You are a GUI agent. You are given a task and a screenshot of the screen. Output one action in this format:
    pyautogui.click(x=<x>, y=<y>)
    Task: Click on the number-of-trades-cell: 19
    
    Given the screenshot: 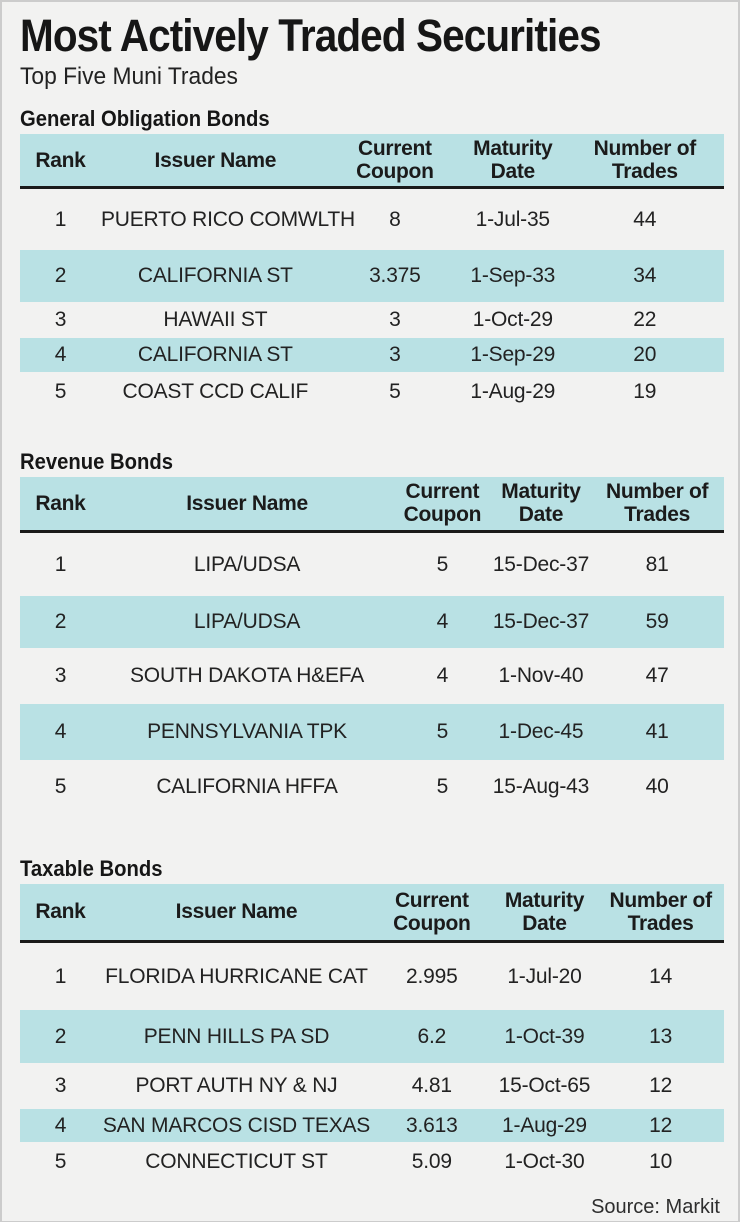 What is the action you would take?
    pyautogui.click(x=645, y=391)
    